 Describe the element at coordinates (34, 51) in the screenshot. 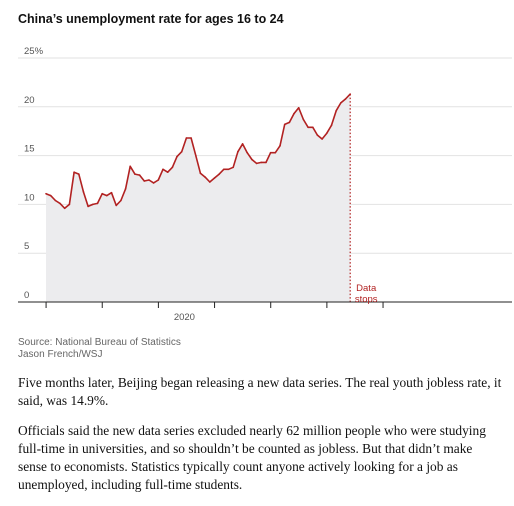

I see `y-tick-label: 25%` at that location.